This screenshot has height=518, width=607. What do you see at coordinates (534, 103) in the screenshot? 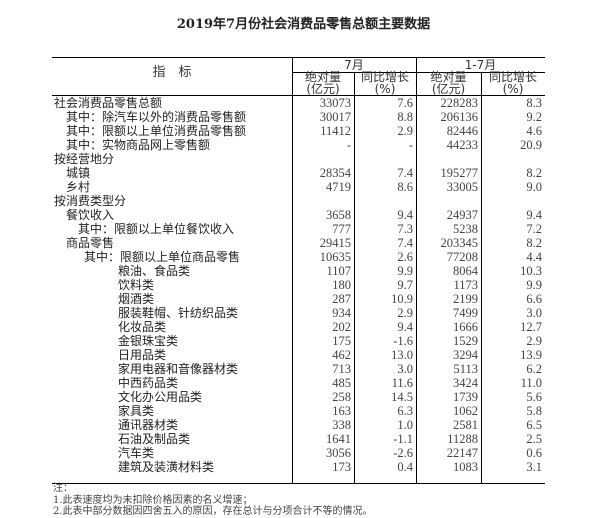
I see `cell-ytd-growth: 8.3` at bounding box center [534, 103].